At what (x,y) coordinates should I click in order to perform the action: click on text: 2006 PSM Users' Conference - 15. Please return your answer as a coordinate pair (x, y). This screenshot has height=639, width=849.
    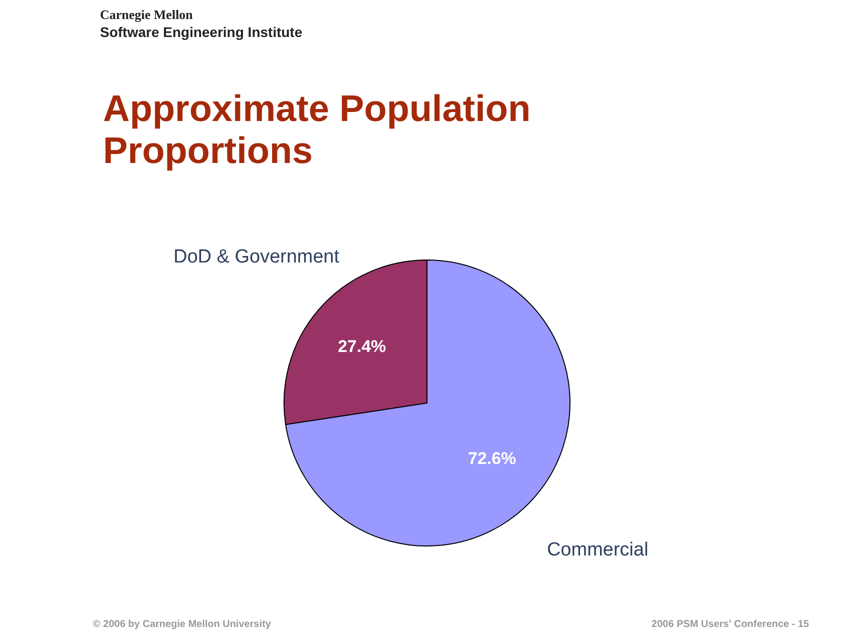
    Looking at the image, I should click on (730, 624).